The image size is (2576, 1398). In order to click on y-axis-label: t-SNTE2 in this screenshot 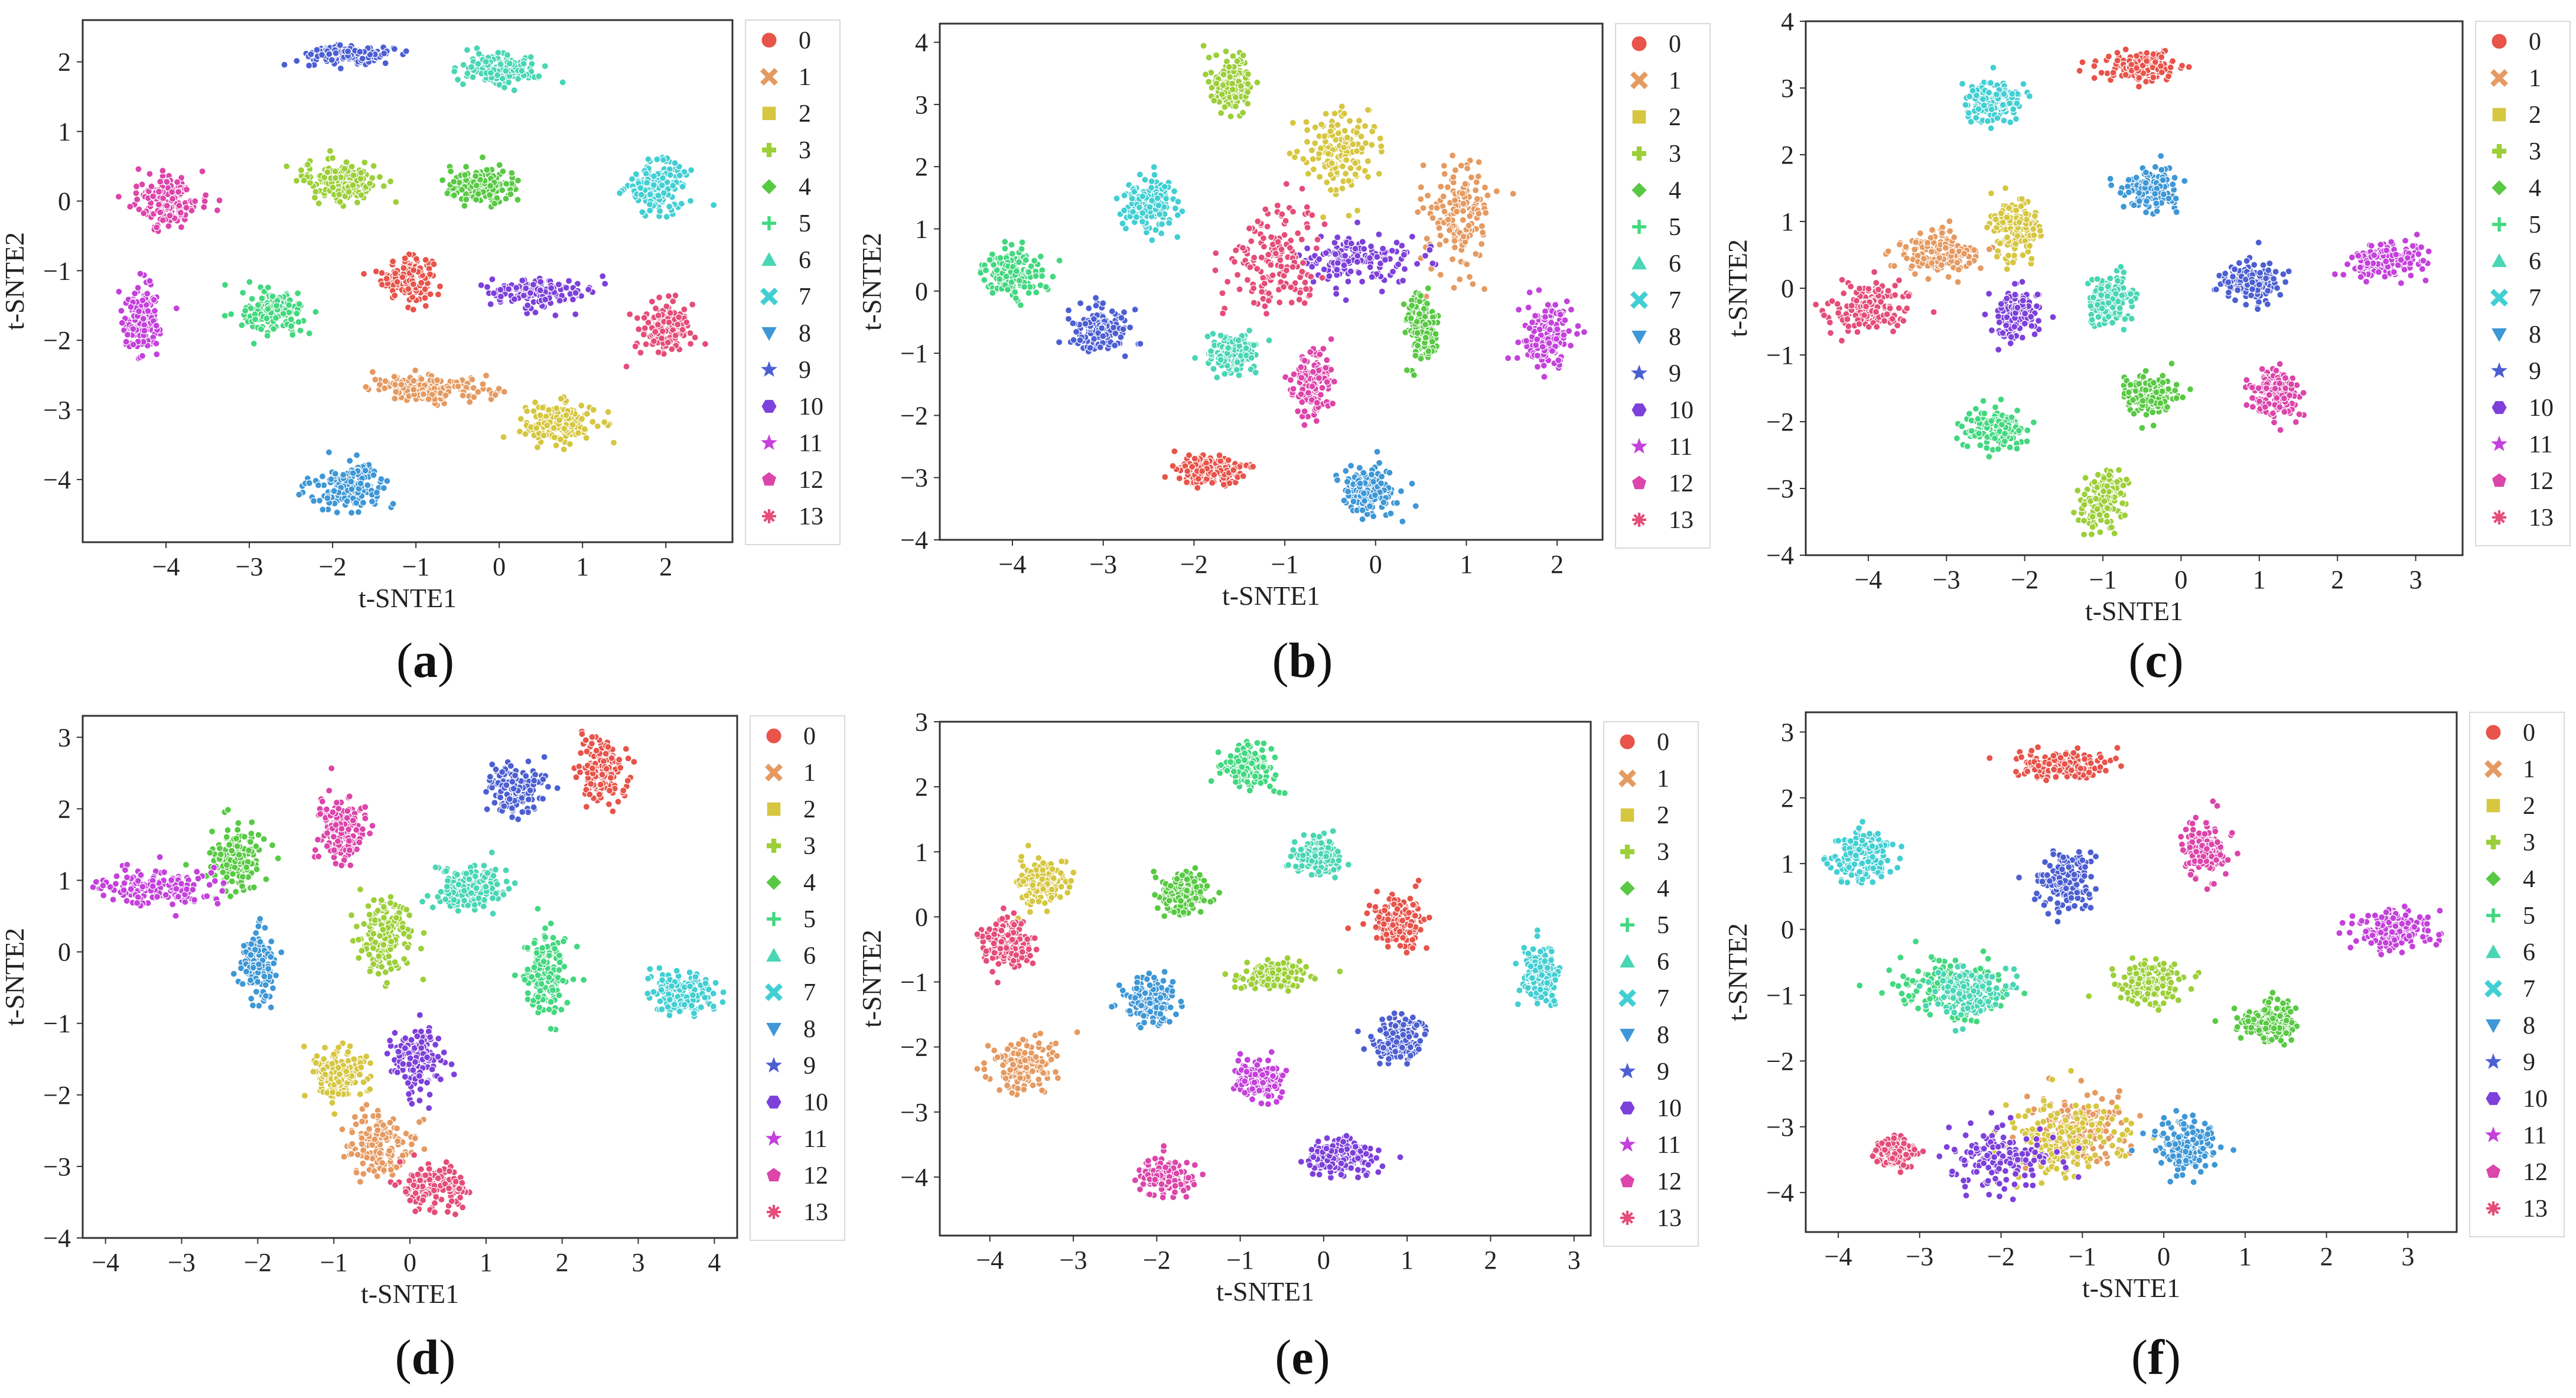, I will do `click(872, 282)`.